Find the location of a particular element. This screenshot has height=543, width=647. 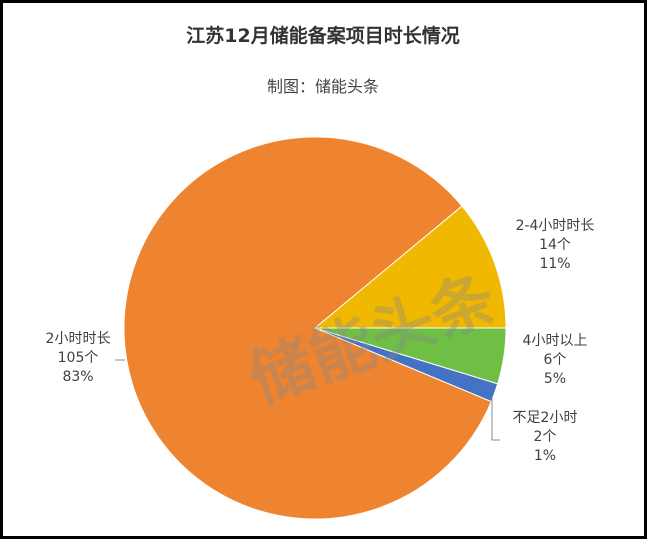

category-label: 4小时以上 is located at coordinates (555, 341).